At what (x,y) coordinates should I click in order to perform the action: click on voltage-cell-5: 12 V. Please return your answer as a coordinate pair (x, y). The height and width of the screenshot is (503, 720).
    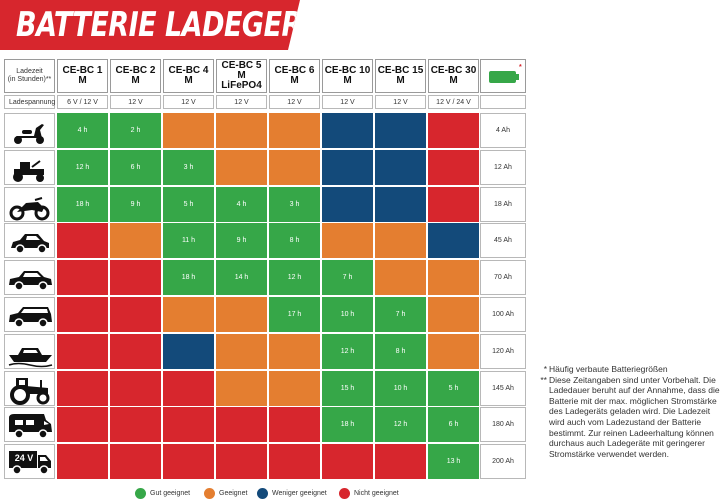
    Looking at the image, I should click on (347, 102).